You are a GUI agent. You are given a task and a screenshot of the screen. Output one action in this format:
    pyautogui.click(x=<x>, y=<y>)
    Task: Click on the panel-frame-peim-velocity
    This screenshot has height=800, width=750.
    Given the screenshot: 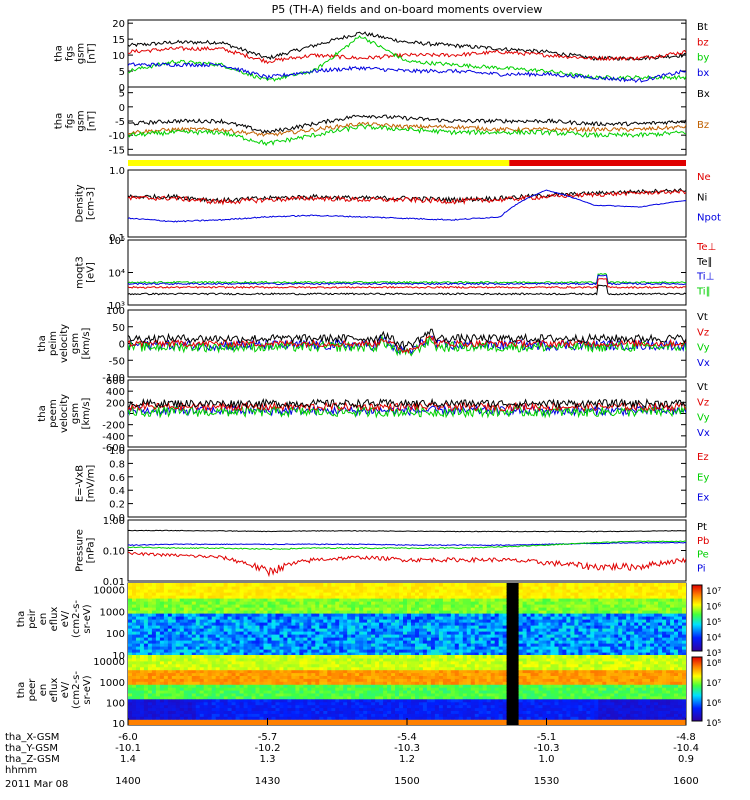 What is the action you would take?
    pyautogui.click(x=407, y=343)
    